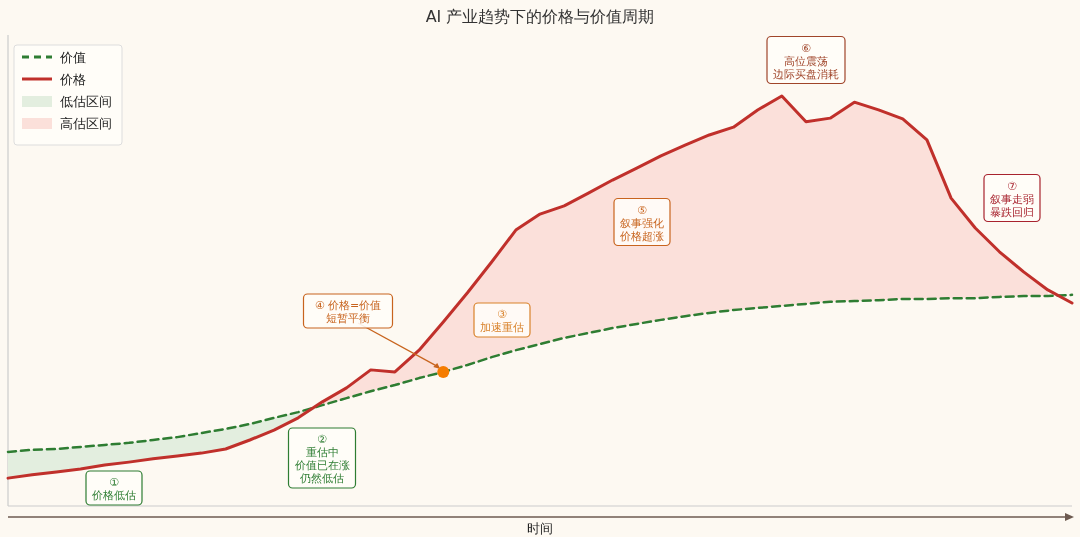 The width and height of the screenshot is (1080, 537). What do you see at coordinates (72, 57) in the screenshot?
I see `legend-label: 价值` at bounding box center [72, 57].